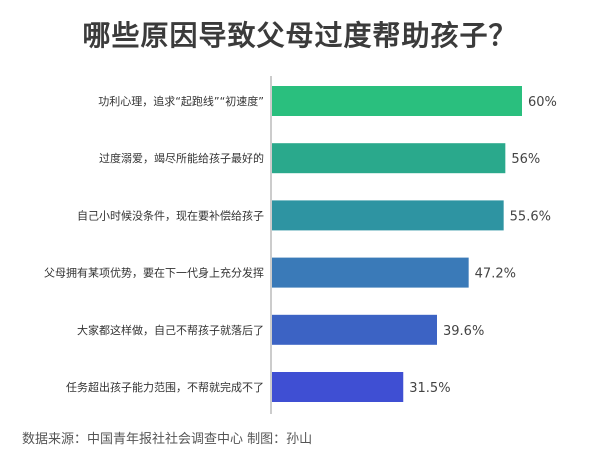 This screenshot has height=470, width=600. Describe the element at coordinates (530, 216) in the screenshot. I see `value-label: 55.6%` at that location.